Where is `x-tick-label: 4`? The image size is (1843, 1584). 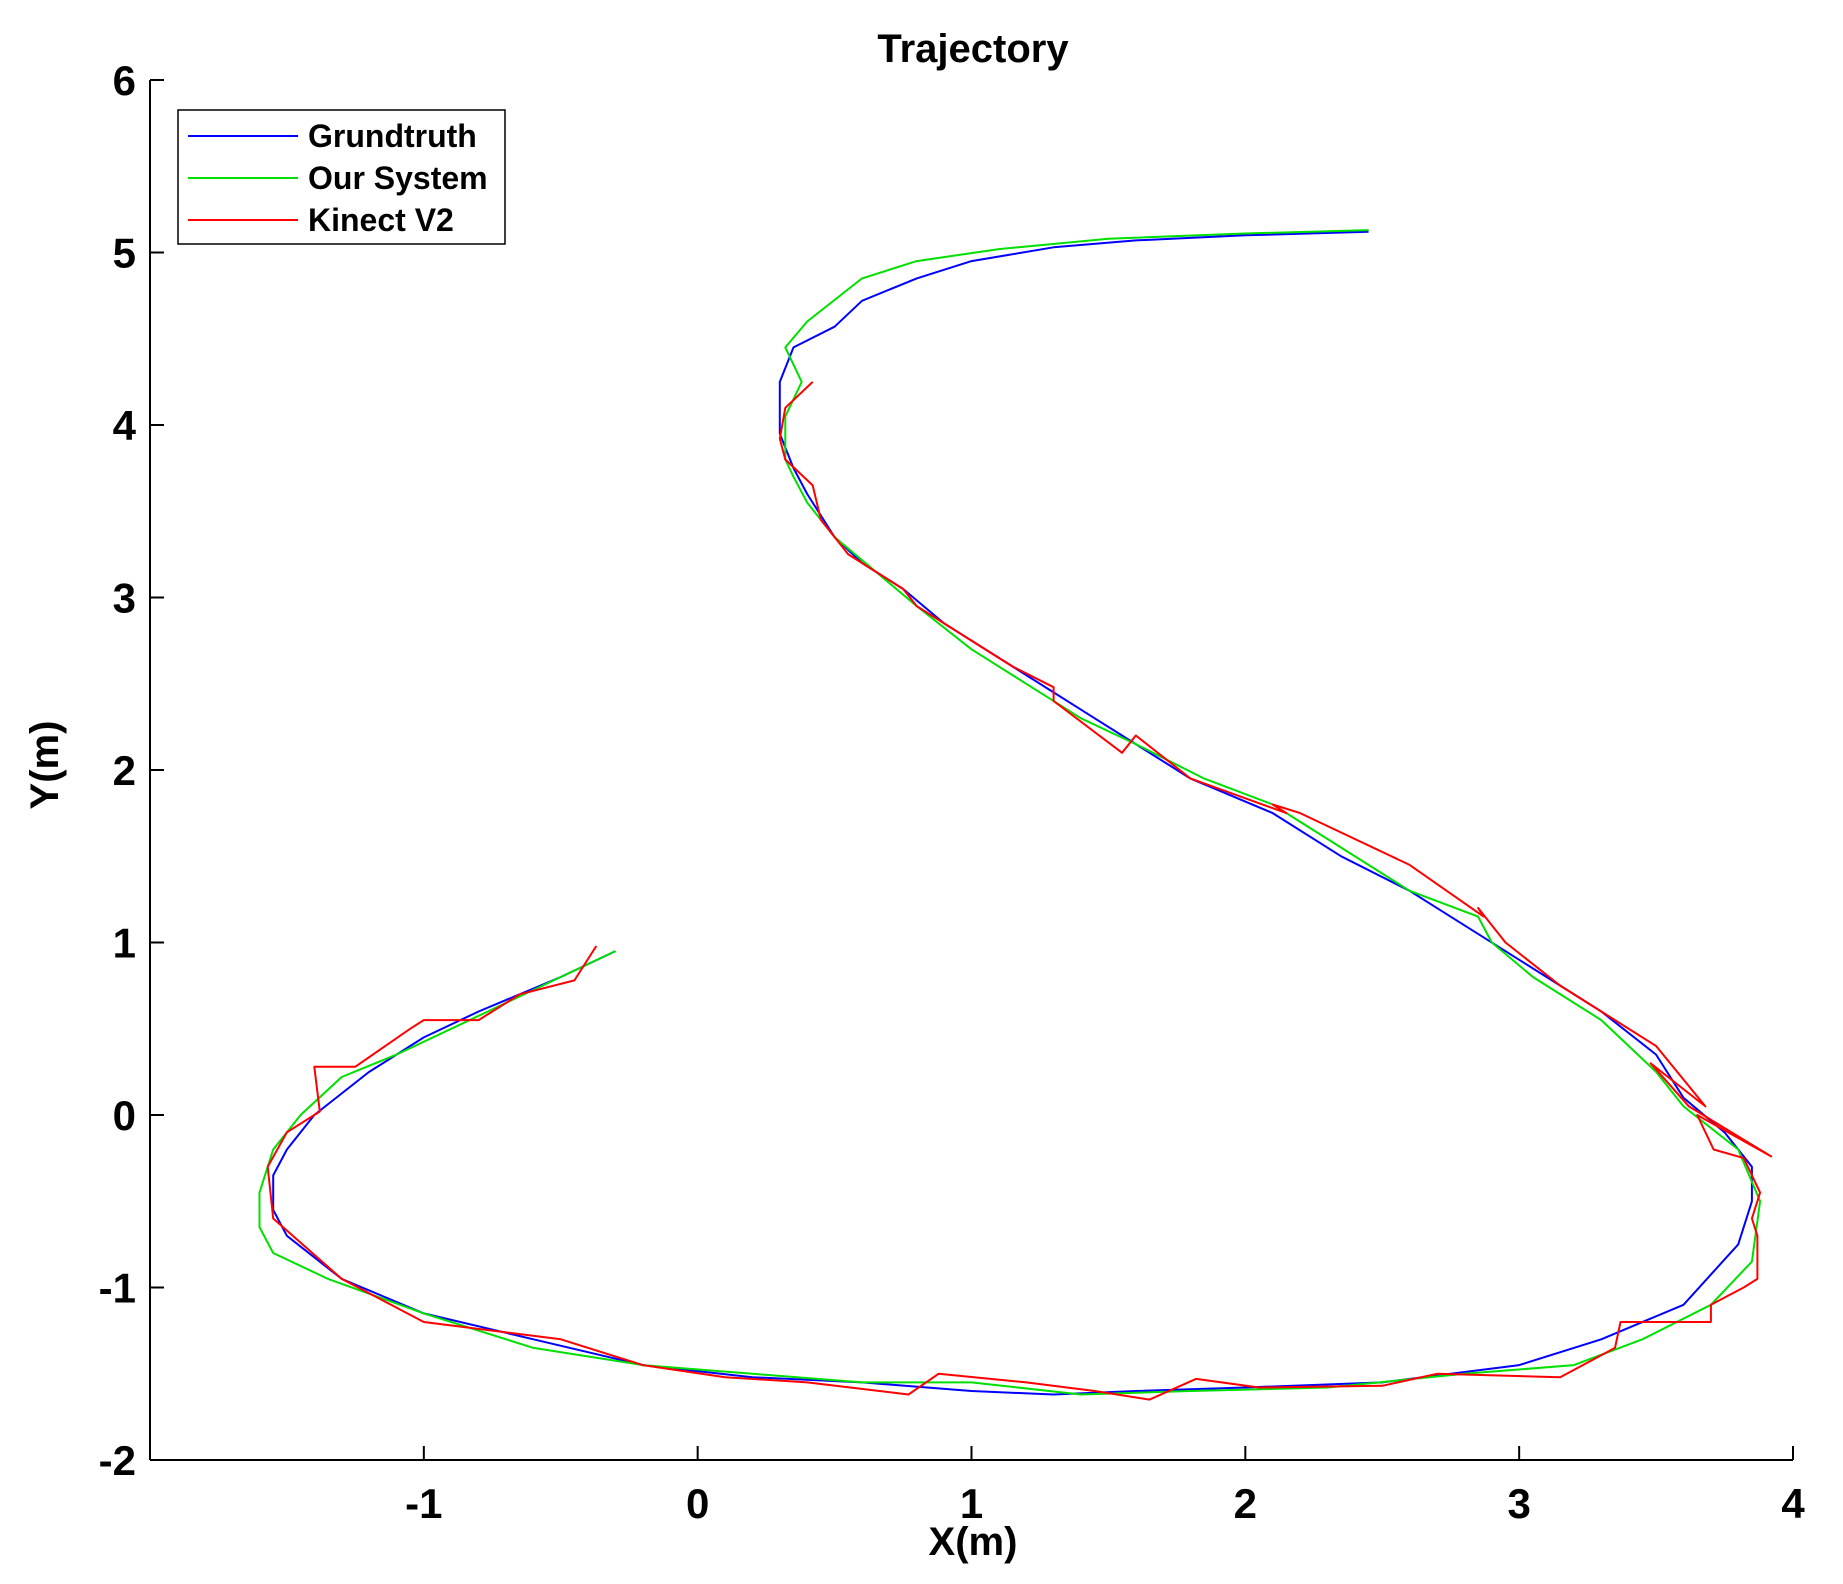
x-tick-label: 4 is located at coordinates (1793, 1503).